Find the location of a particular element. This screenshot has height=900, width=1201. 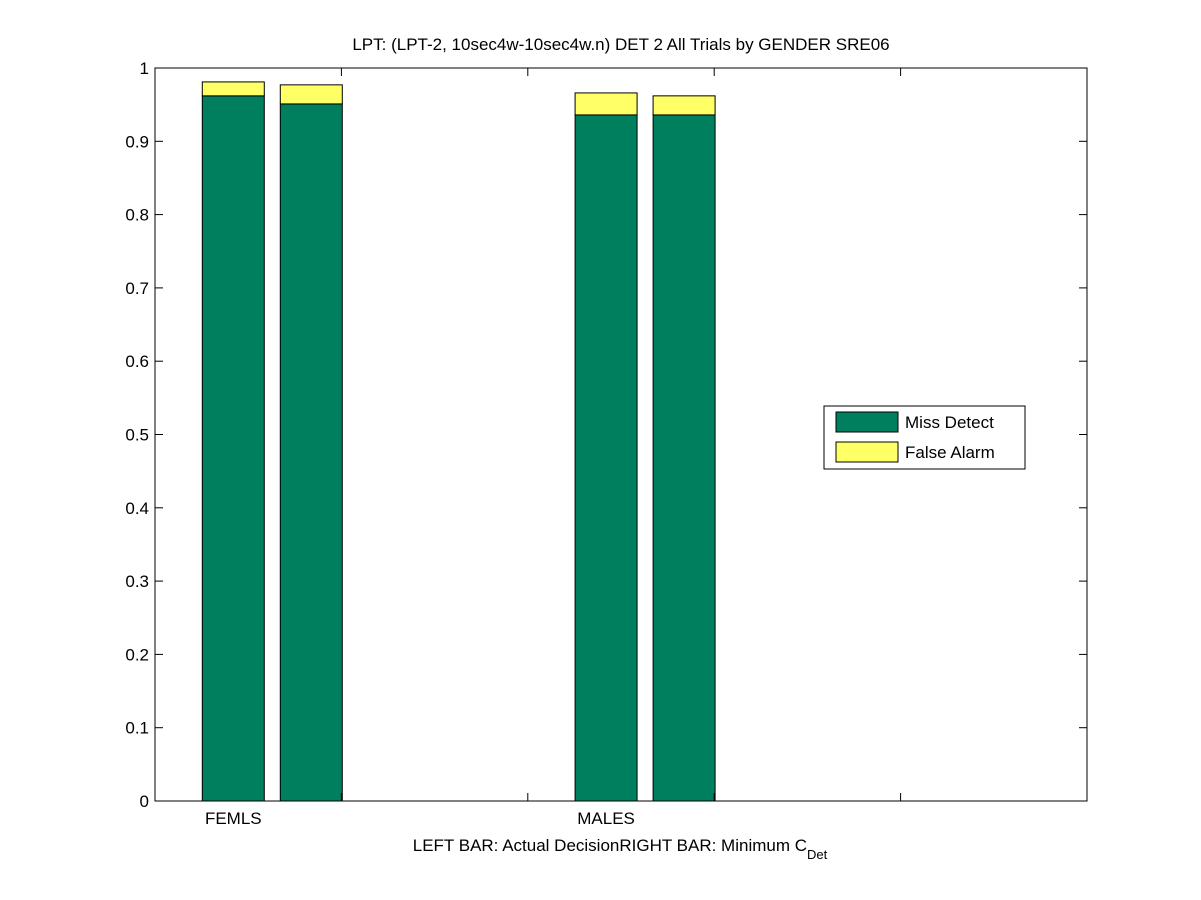

y-tick-label: 0.2 is located at coordinates (137, 654).